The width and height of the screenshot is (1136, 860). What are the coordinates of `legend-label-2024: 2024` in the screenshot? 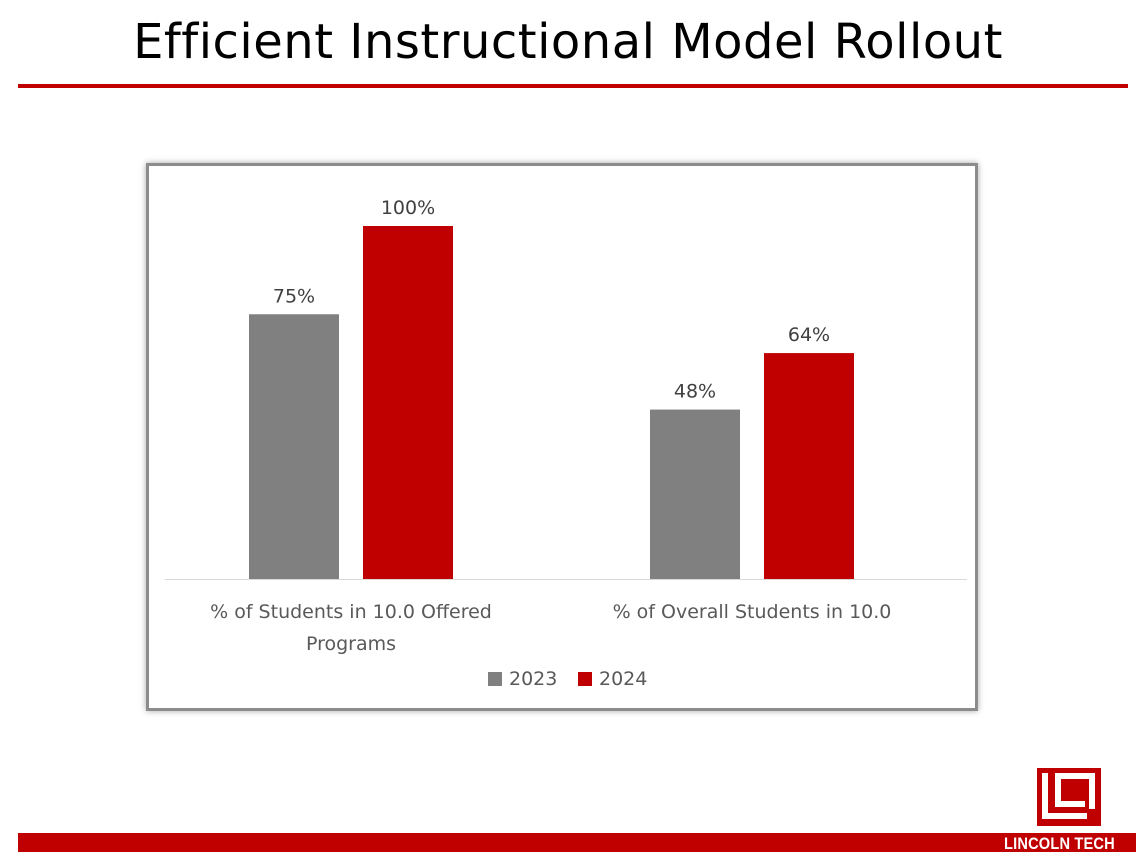 It's located at (623, 679).